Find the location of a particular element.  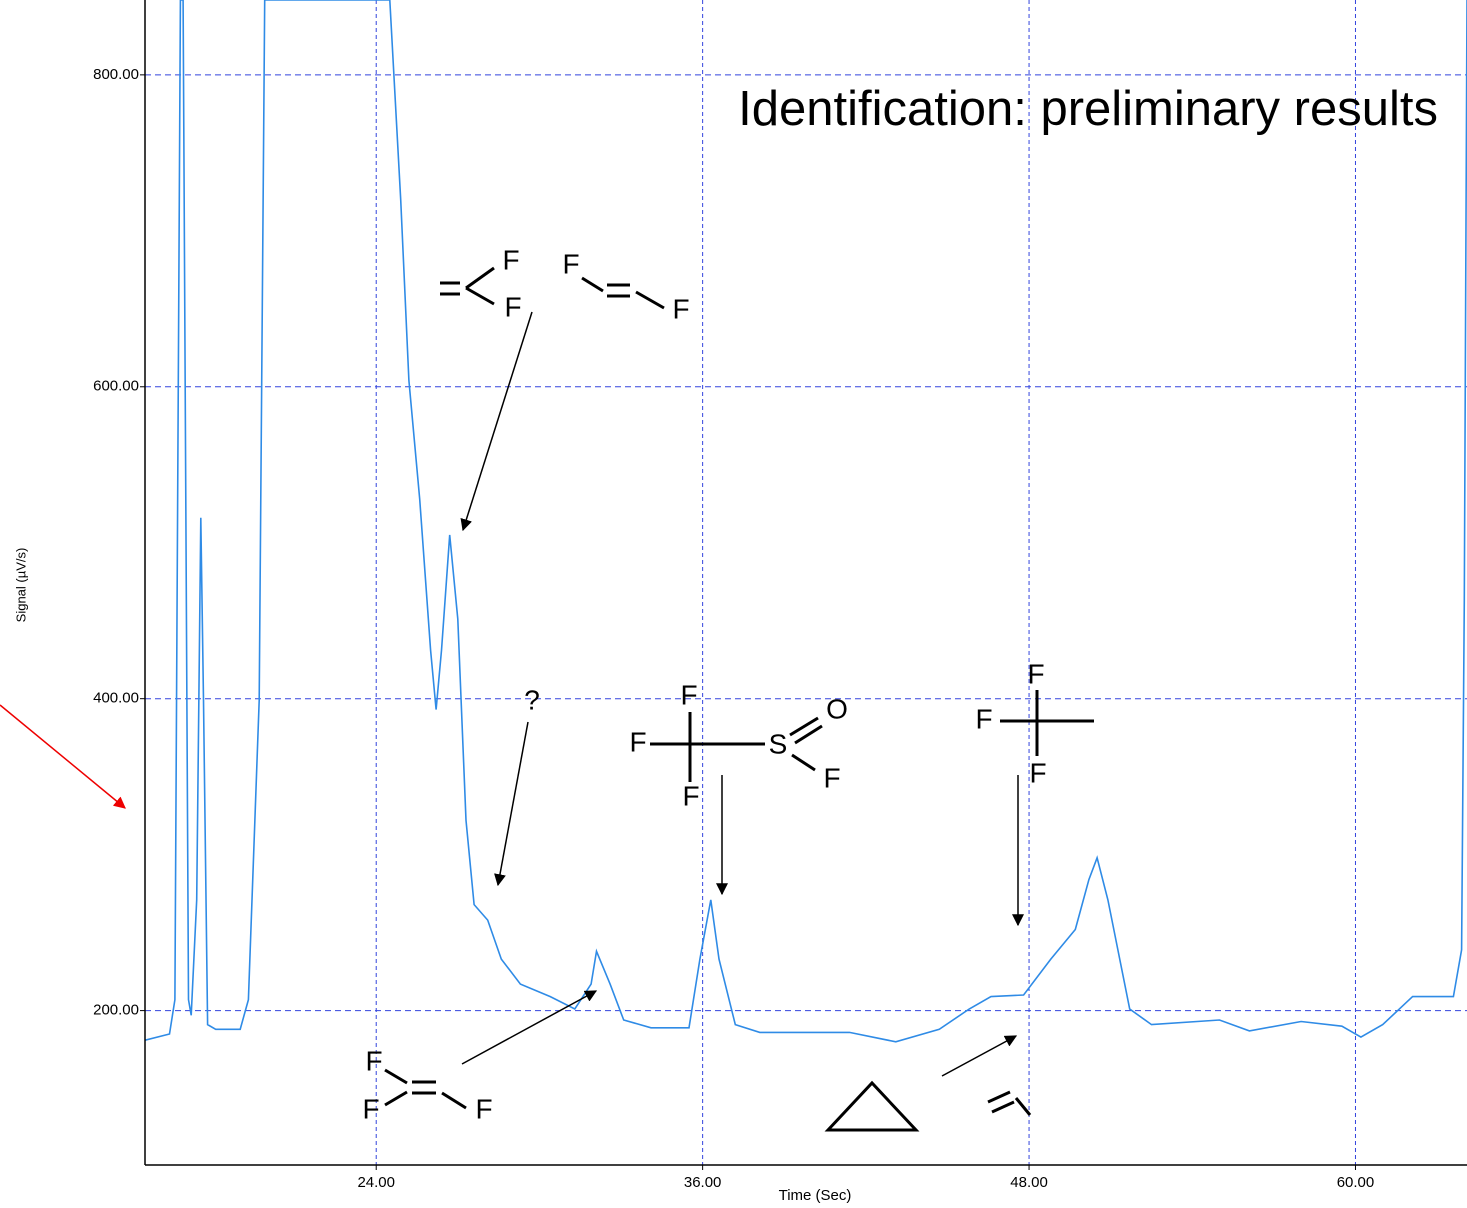

annotation-label: S is located at coordinates (778, 743).